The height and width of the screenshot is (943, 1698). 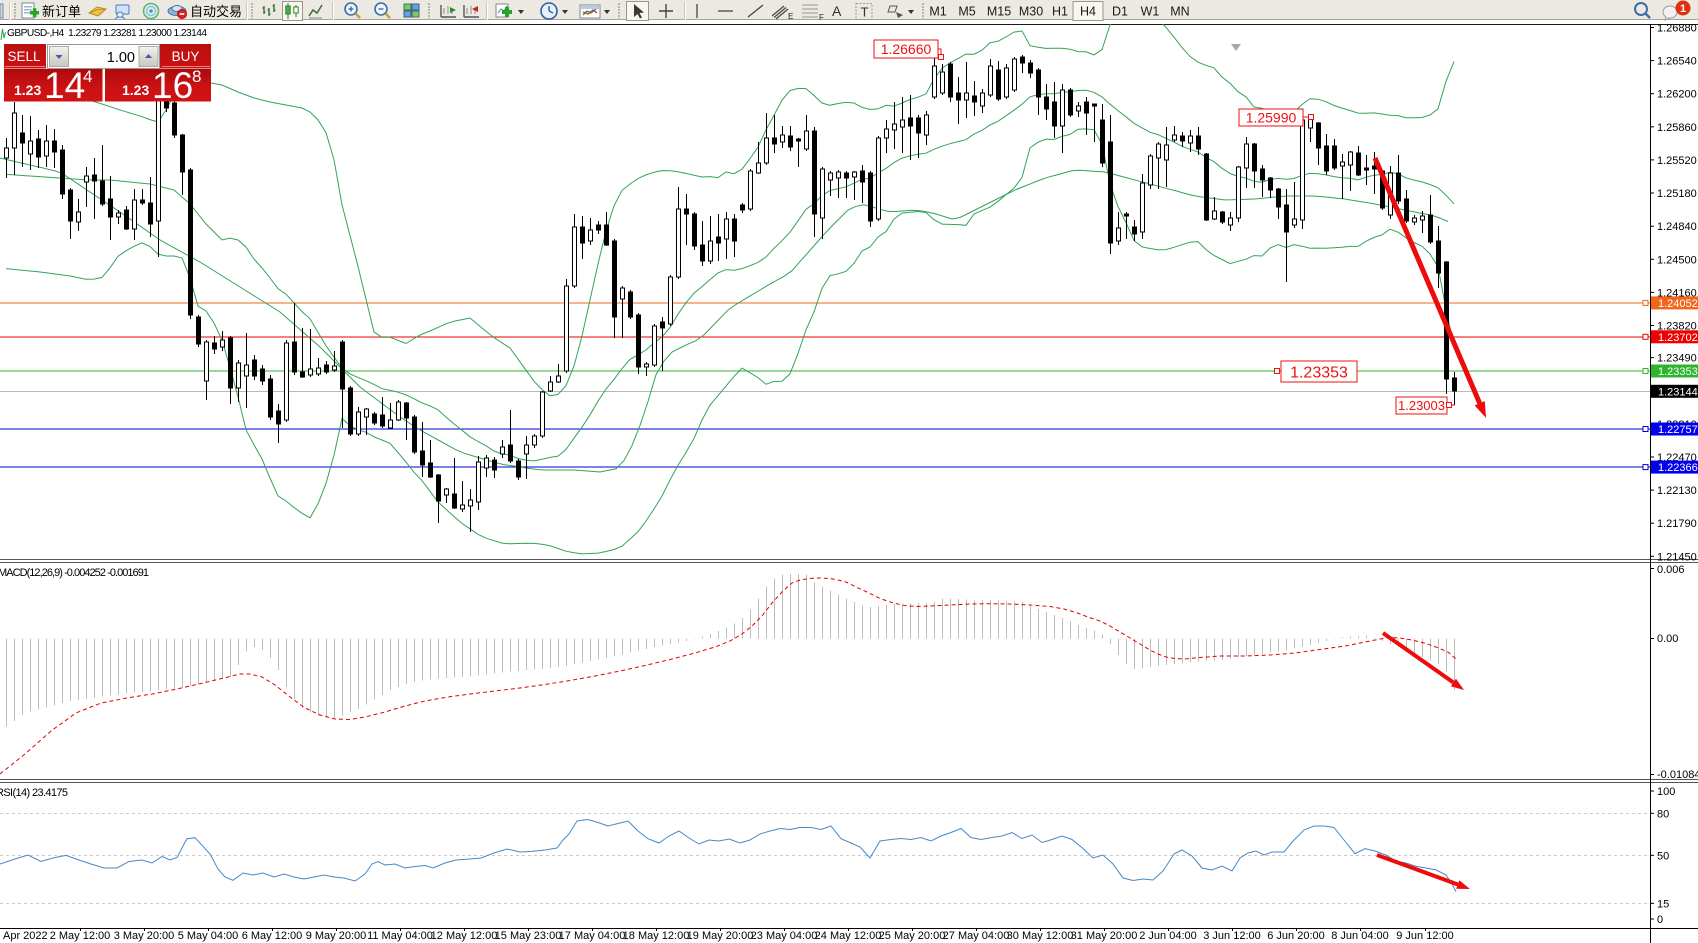 I want to click on svg-text: 1.24052, so click(x=1678, y=304).